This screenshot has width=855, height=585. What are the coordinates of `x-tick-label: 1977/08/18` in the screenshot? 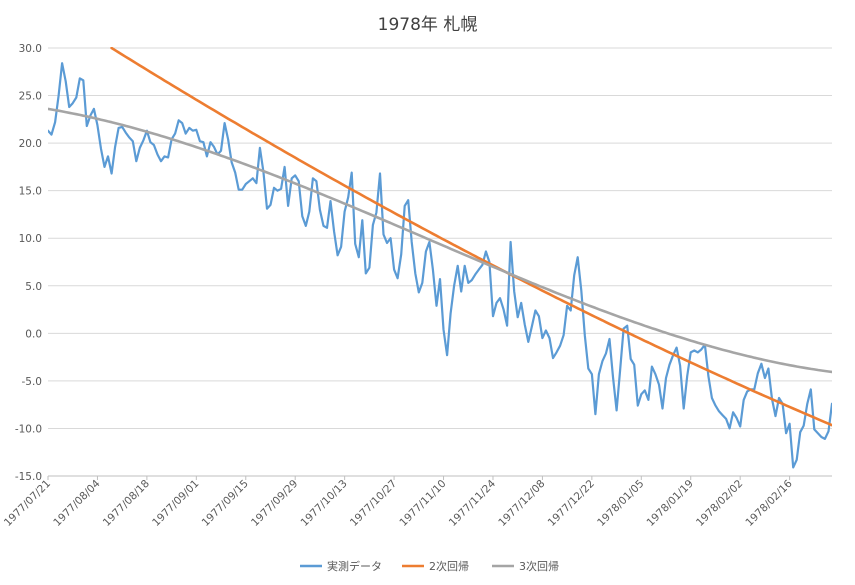 It's located at (126, 503).